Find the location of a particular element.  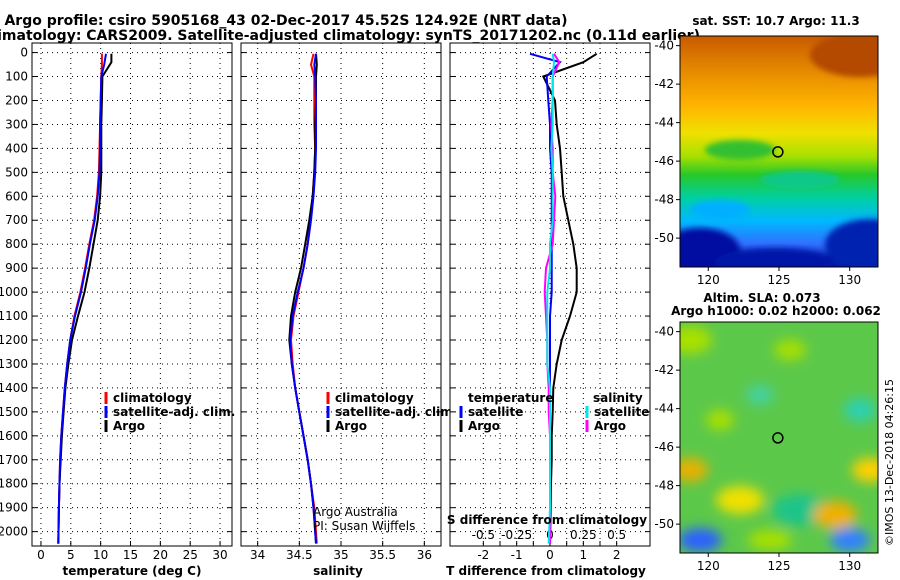

sst-map-axes: 120 125 130 -40 -42 -44 -46 -48 -50 is located at coordinates (757, 163).